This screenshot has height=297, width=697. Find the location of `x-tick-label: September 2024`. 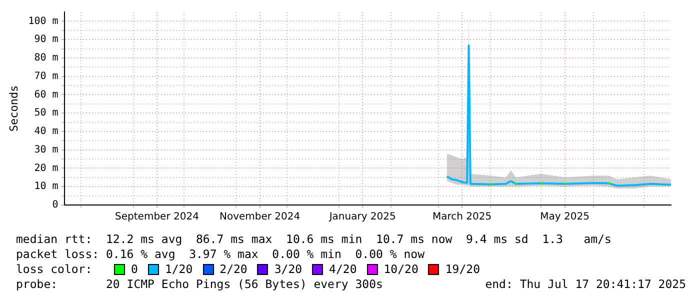

x-tick-label: September 2024 is located at coordinates (157, 217).